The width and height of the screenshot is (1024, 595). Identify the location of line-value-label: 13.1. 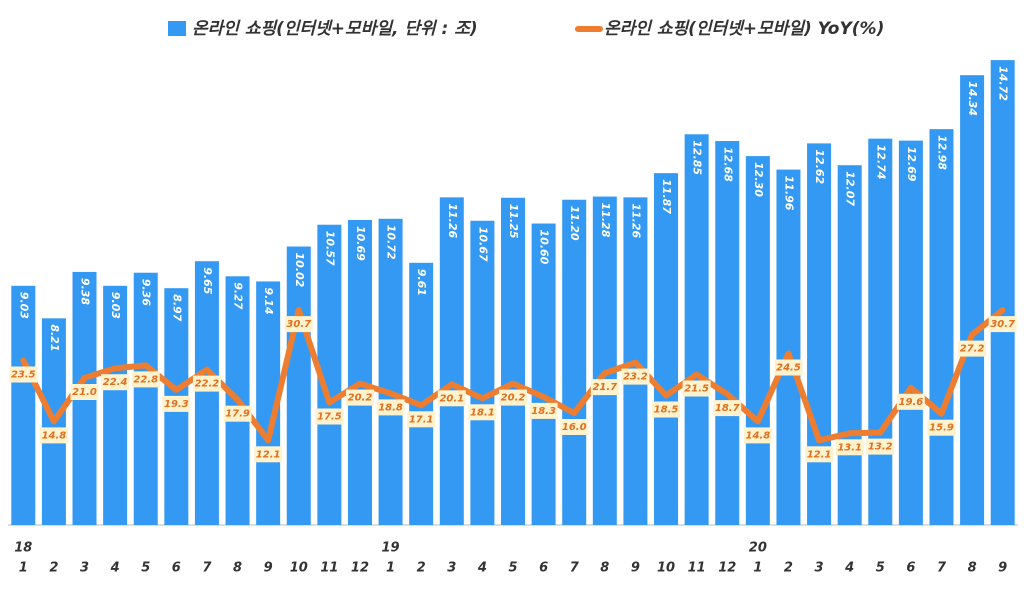
(849, 447).